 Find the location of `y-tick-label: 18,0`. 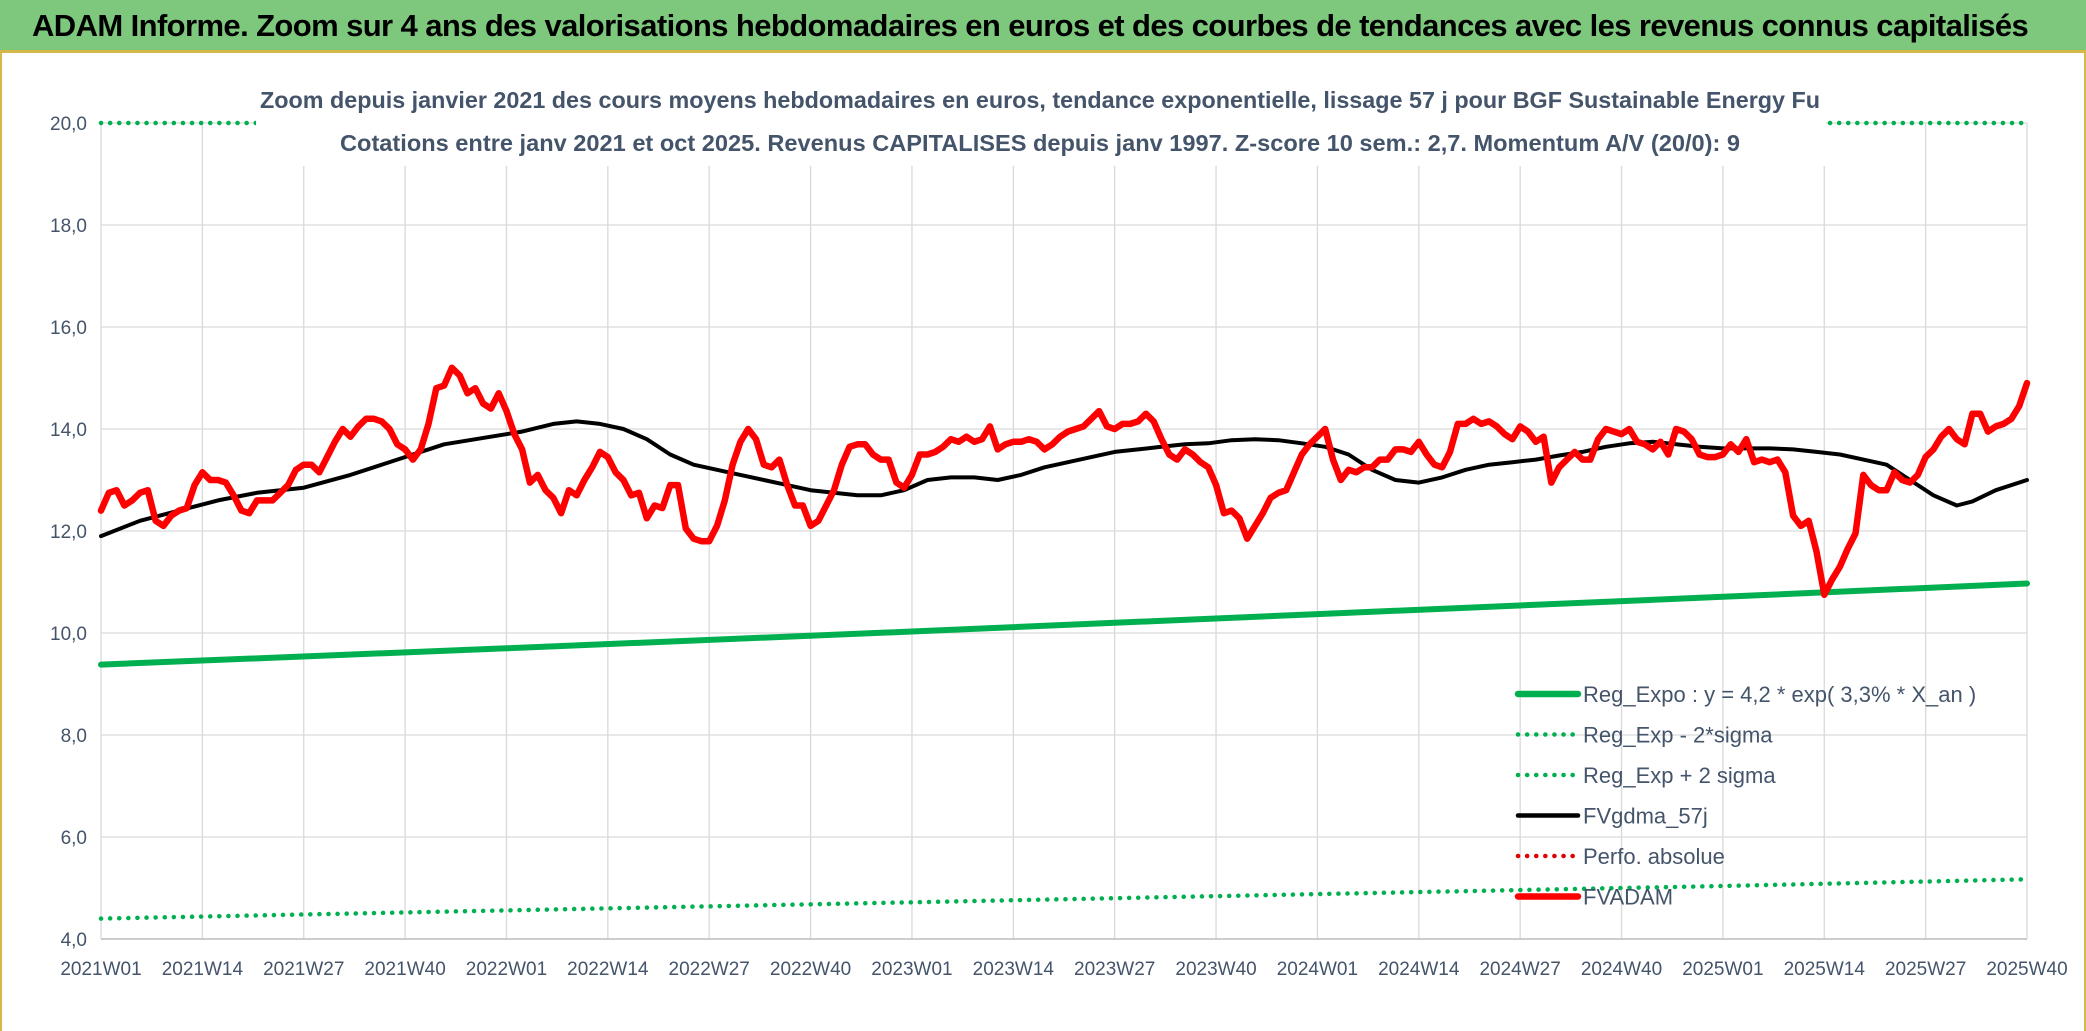

y-tick-label: 18,0 is located at coordinates (68, 226).